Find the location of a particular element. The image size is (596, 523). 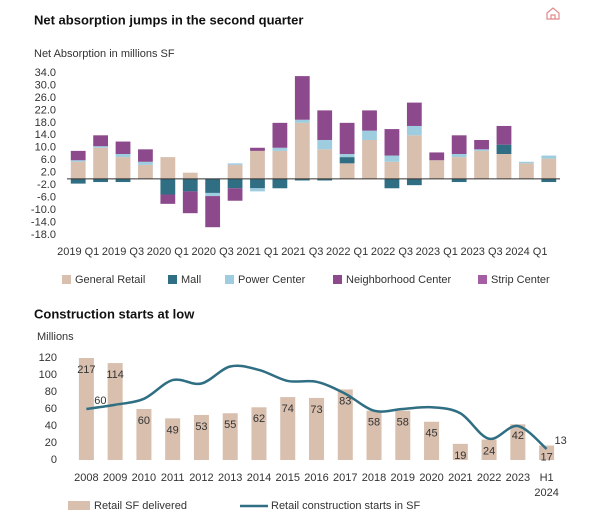

x-tick-label: 2020 is located at coordinates (431, 478).